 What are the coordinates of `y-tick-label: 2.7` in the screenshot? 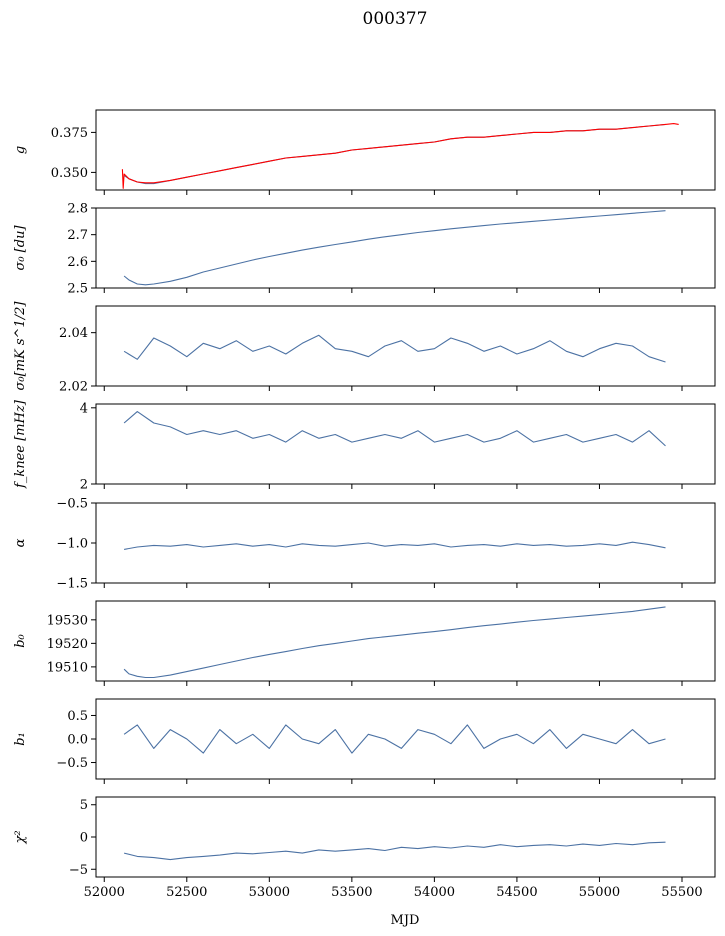 It's located at (77, 235).